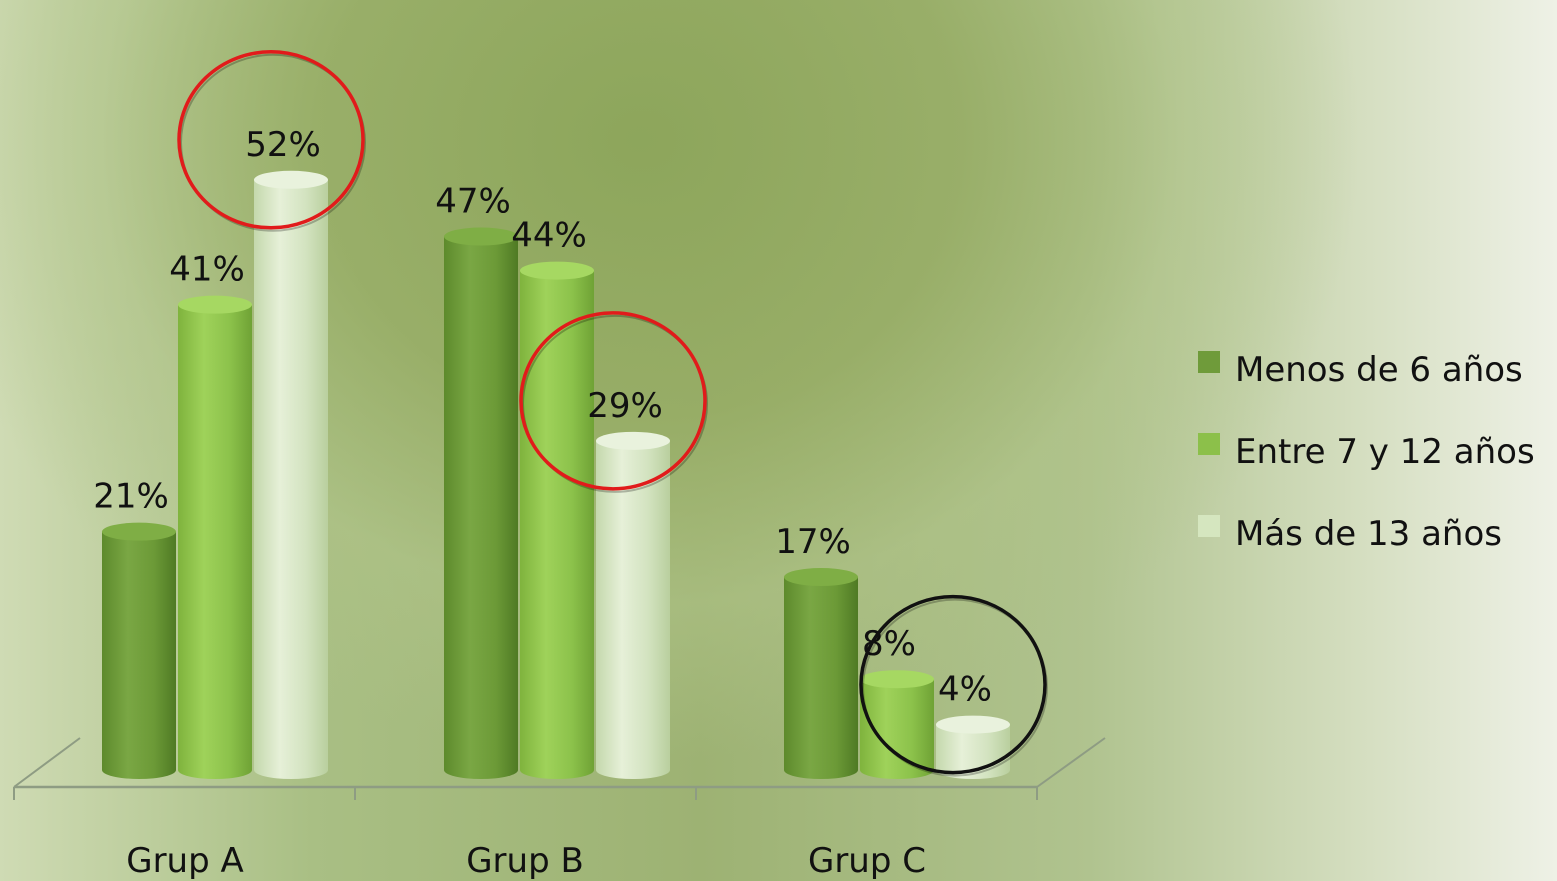 Image resolution: width=1557 pixels, height=881 pixels. I want to click on floor-right-edge, so click(1071, 762).